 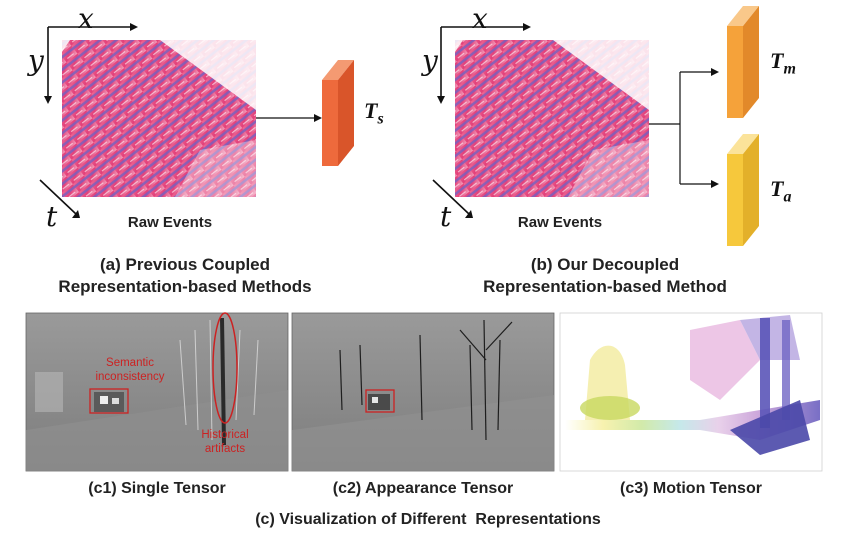 I want to click on semantic-line1: Semantic, so click(x=130, y=363).